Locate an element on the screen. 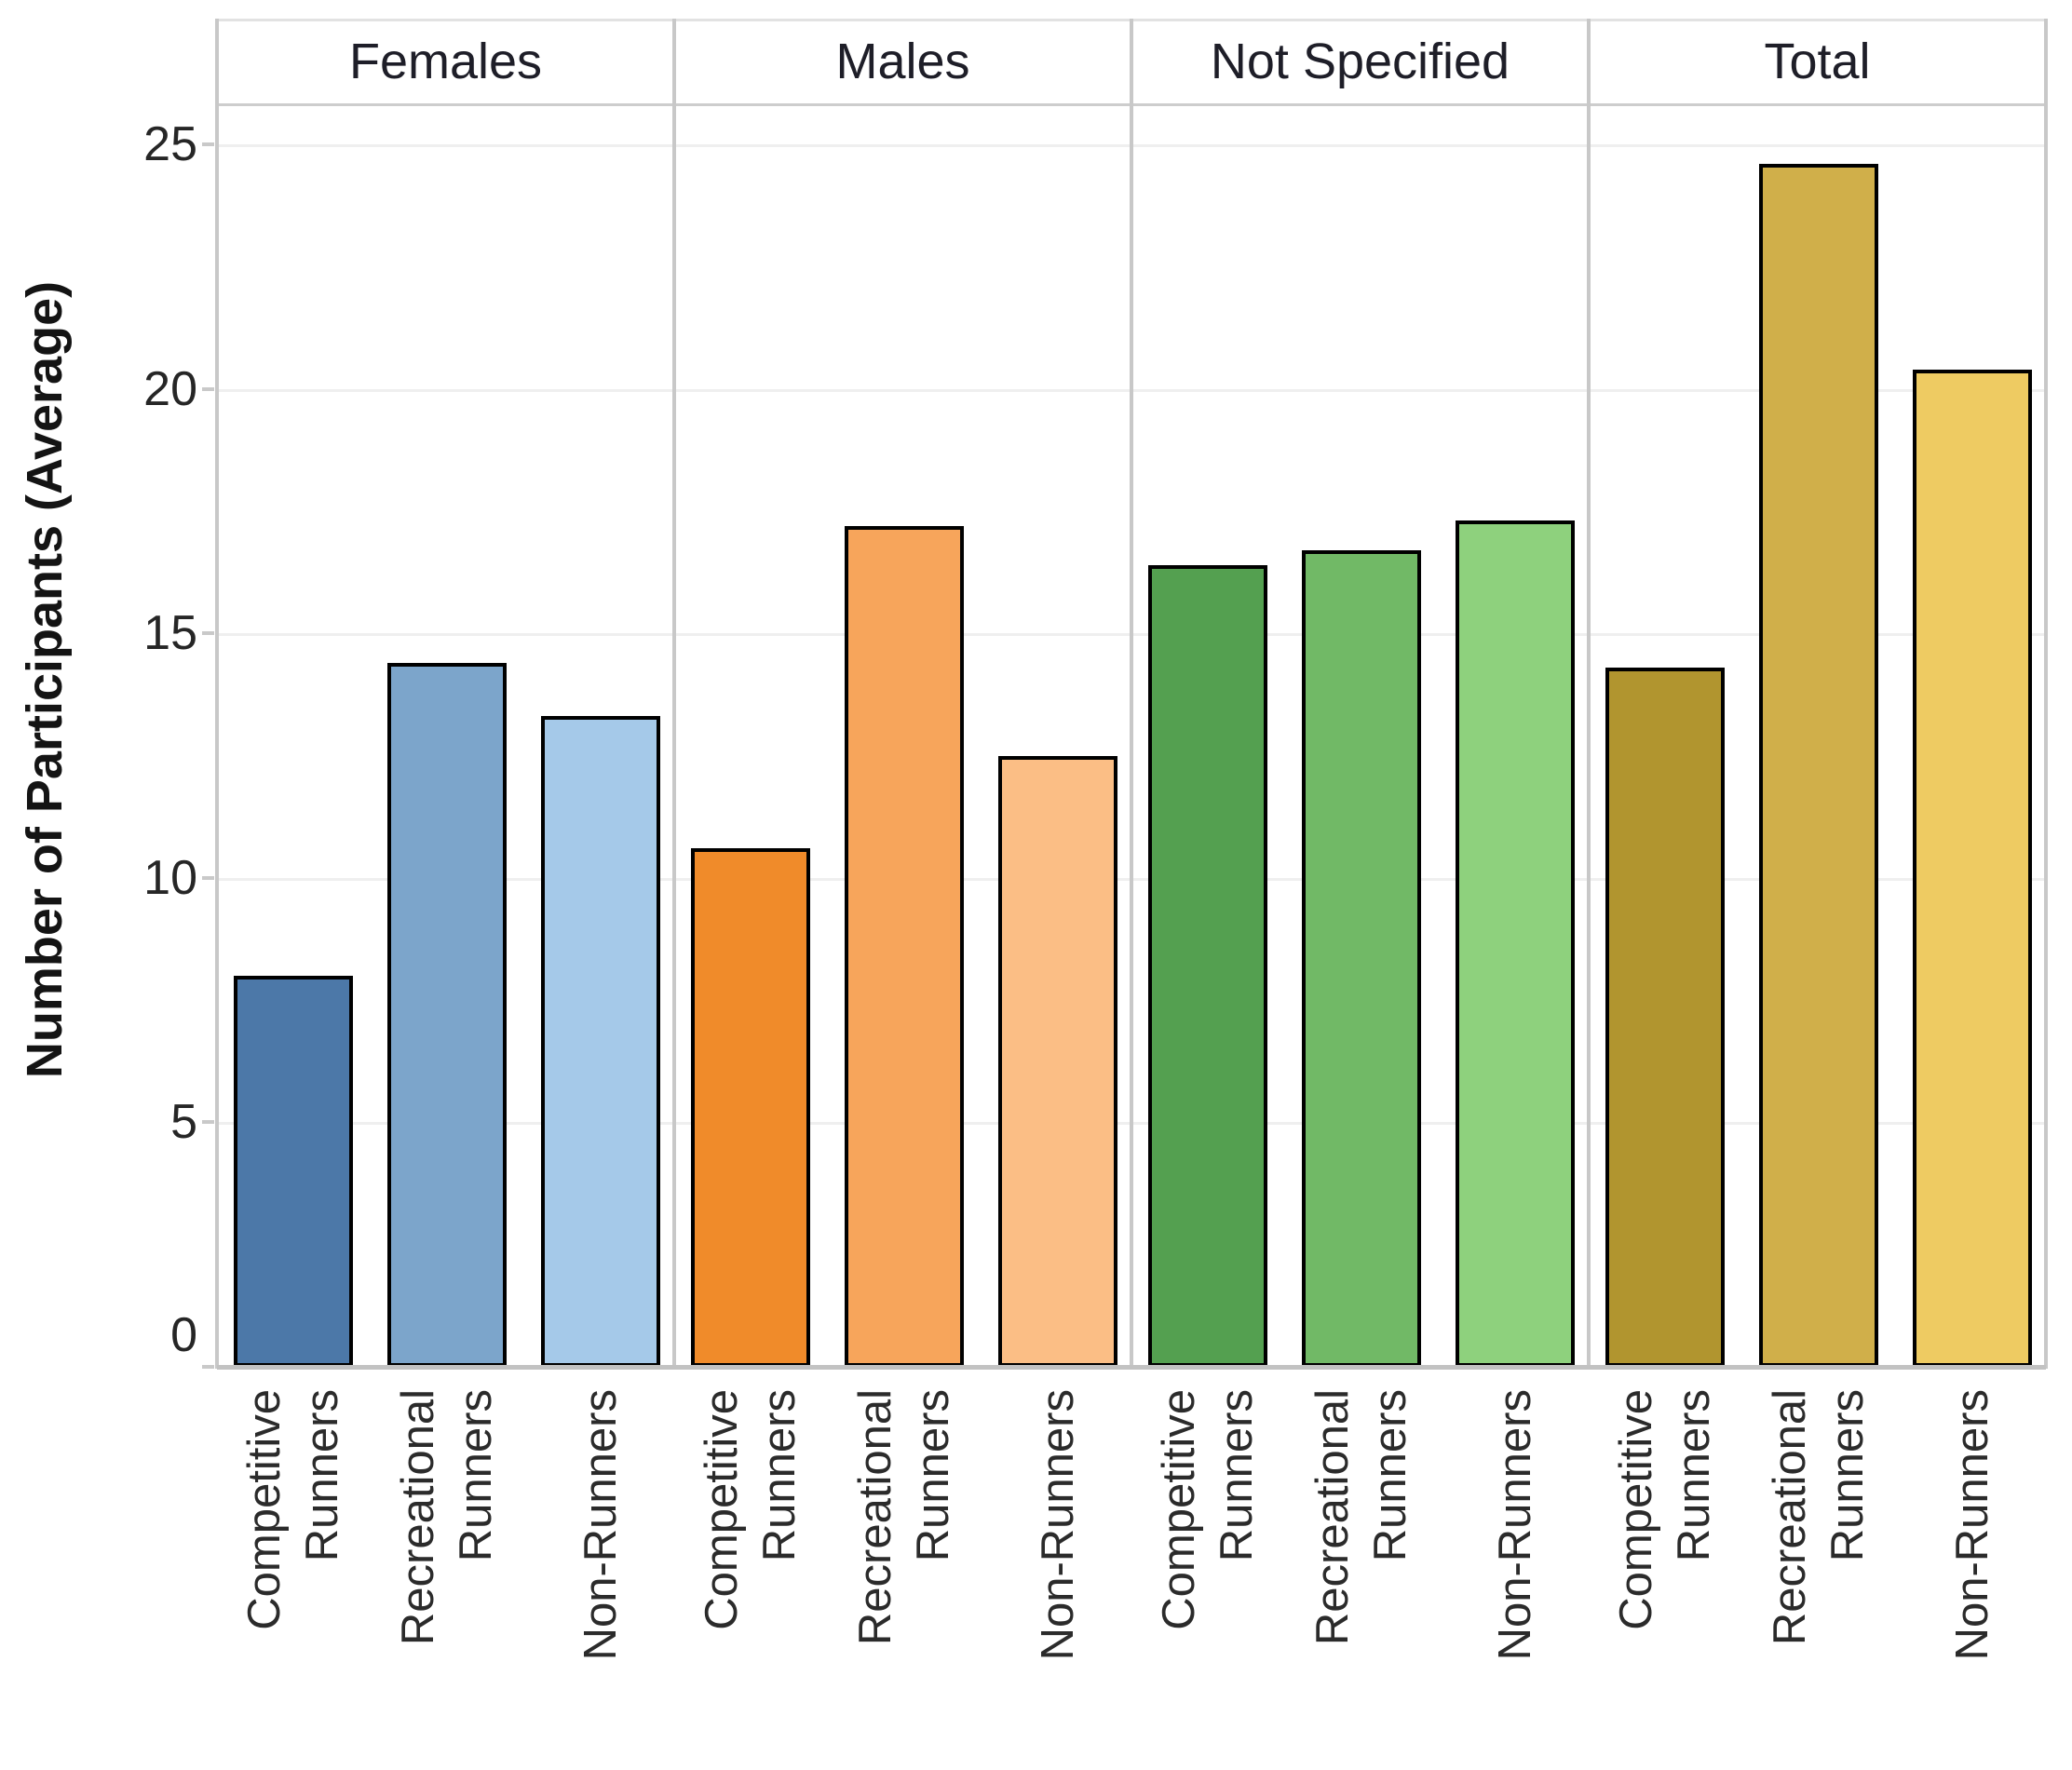  bar-total-recreational-runners is located at coordinates (1818, 765).